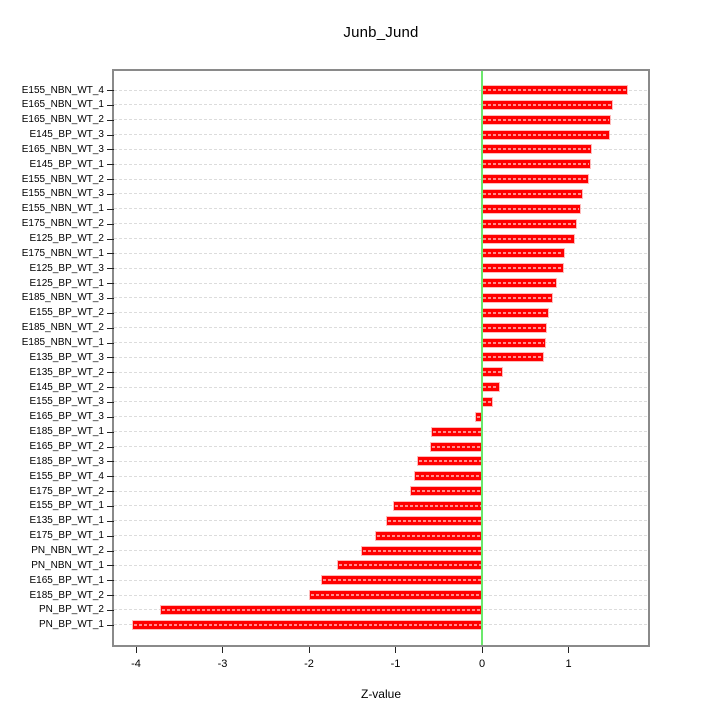  Describe the element at coordinates (67, 491) in the screenshot. I see `y-axis-label: E175_BP_WT_2` at that location.